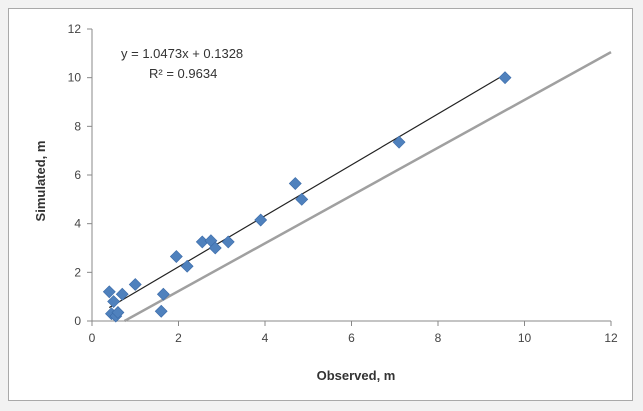  What do you see at coordinates (75, 78) in the screenshot?
I see `y-tick-label: 10` at bounding box center [75, 78].